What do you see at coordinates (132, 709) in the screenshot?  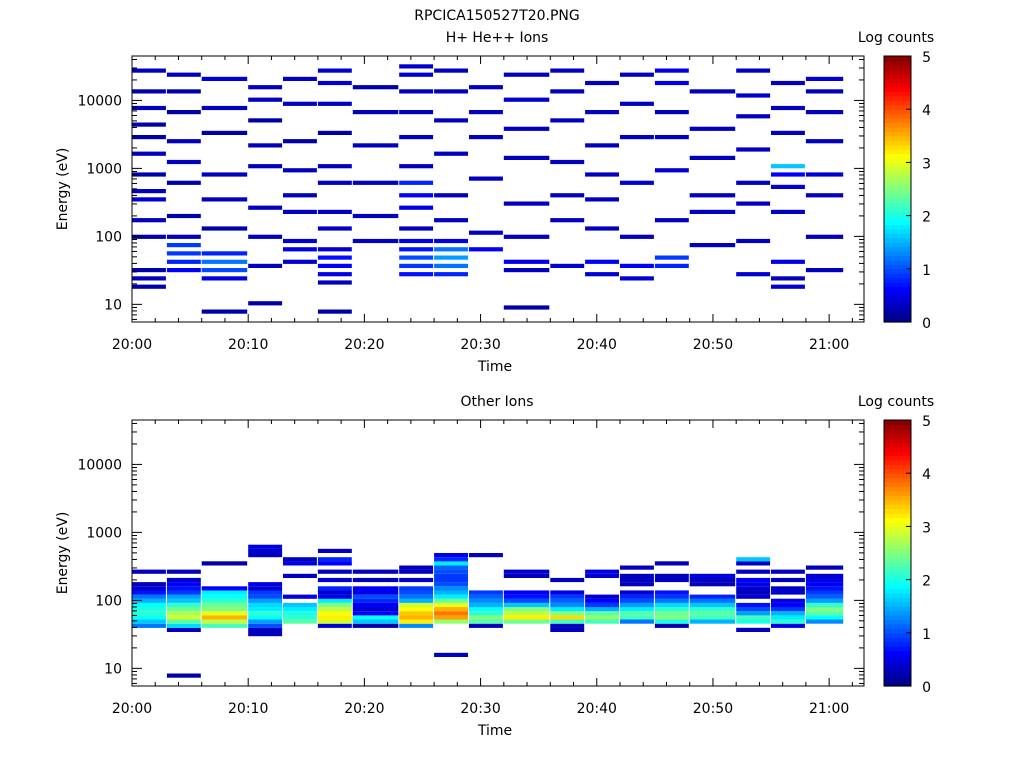 I see `bottom-x-tick-label: 20:00` at bounding box center [132, 709].